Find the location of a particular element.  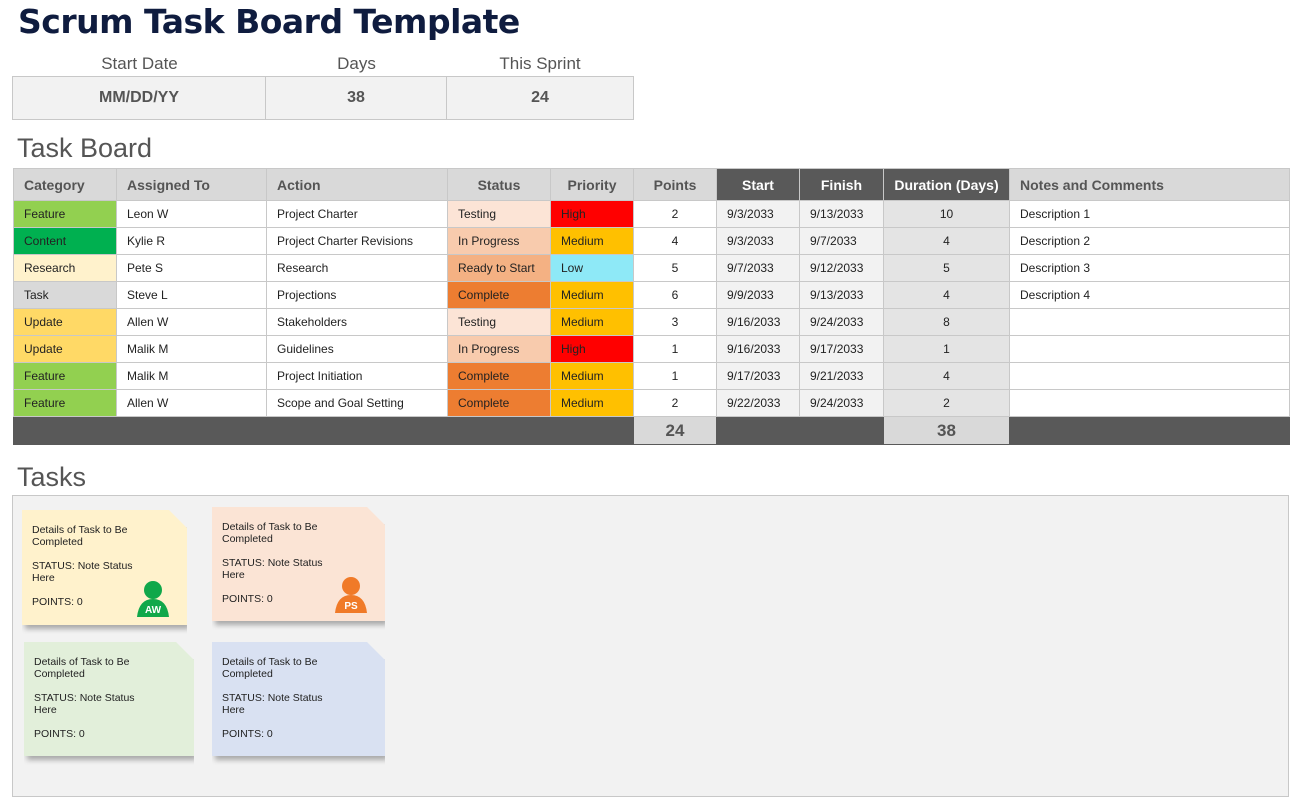

status-cell: Ready to Start is located at coordinates (499, 268).